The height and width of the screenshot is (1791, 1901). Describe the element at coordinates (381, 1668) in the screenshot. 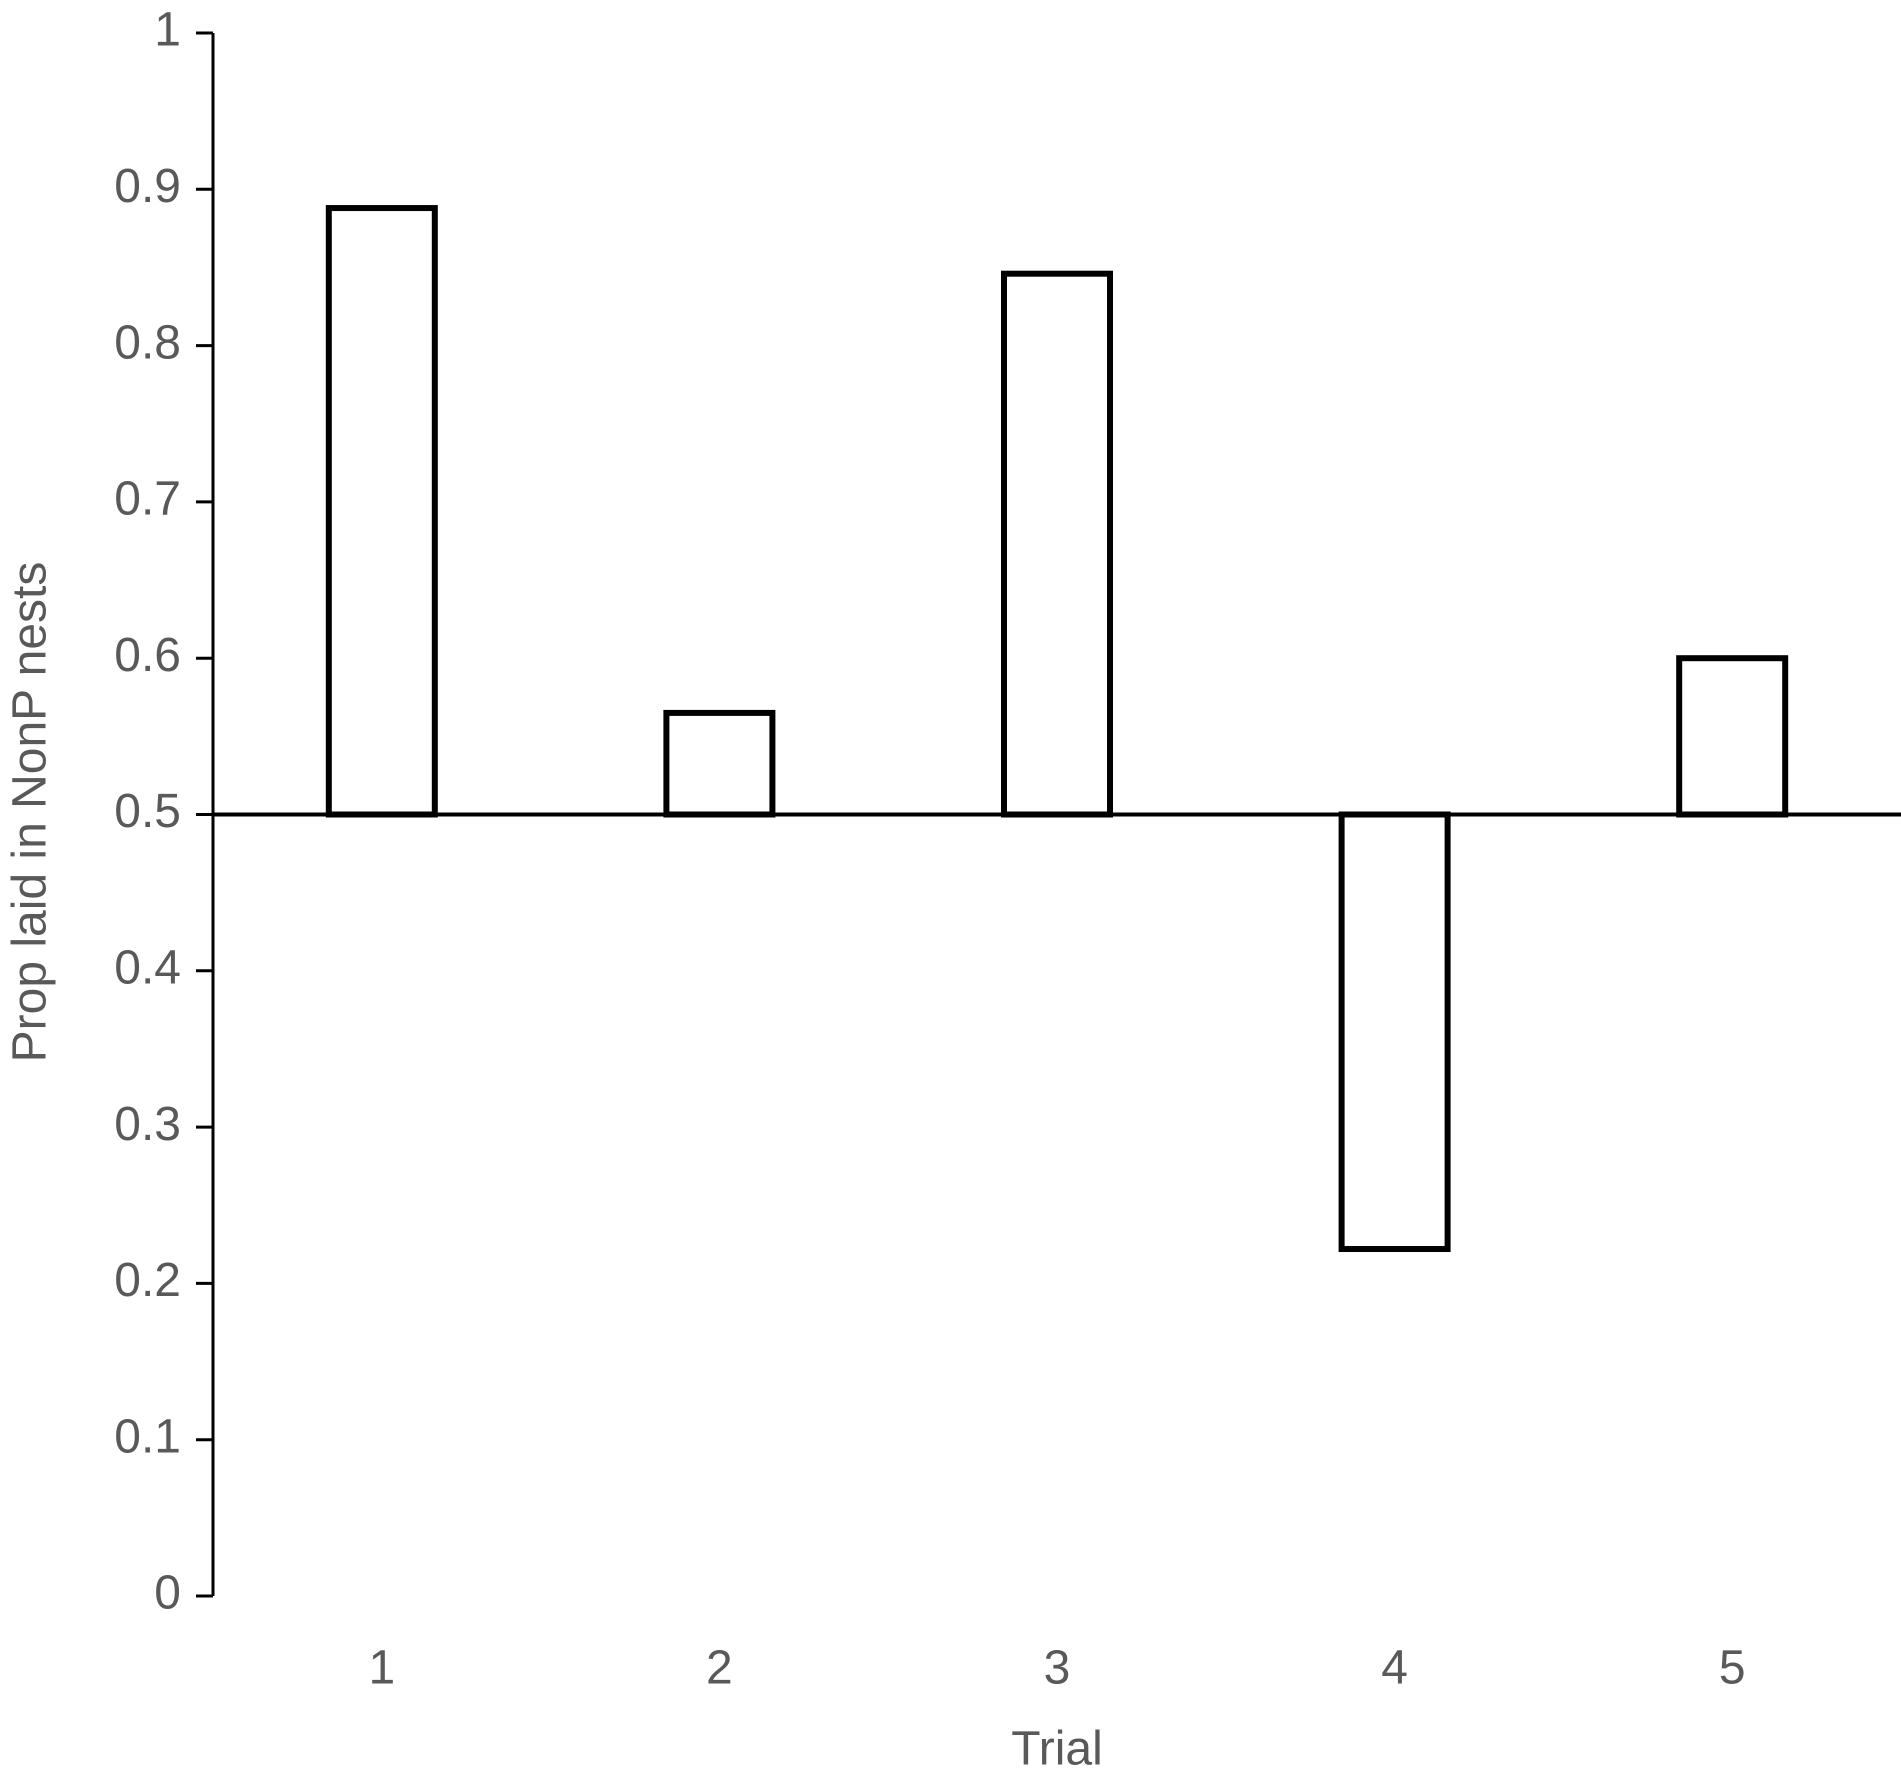

I see `x-tick-label: 1` at that location.